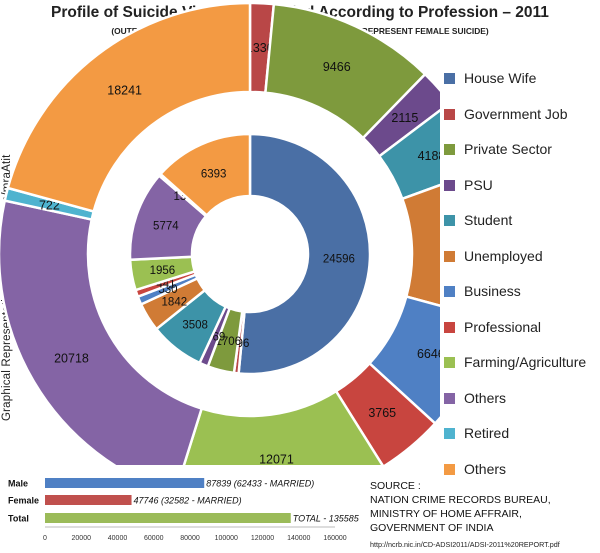 Image resolution: width=600 pixels, height=553 pixels. What do you see at coordinates (515, 301) in the screenshot?
I see `legend-item-business-6: Business` at bounding box center [515, 301].